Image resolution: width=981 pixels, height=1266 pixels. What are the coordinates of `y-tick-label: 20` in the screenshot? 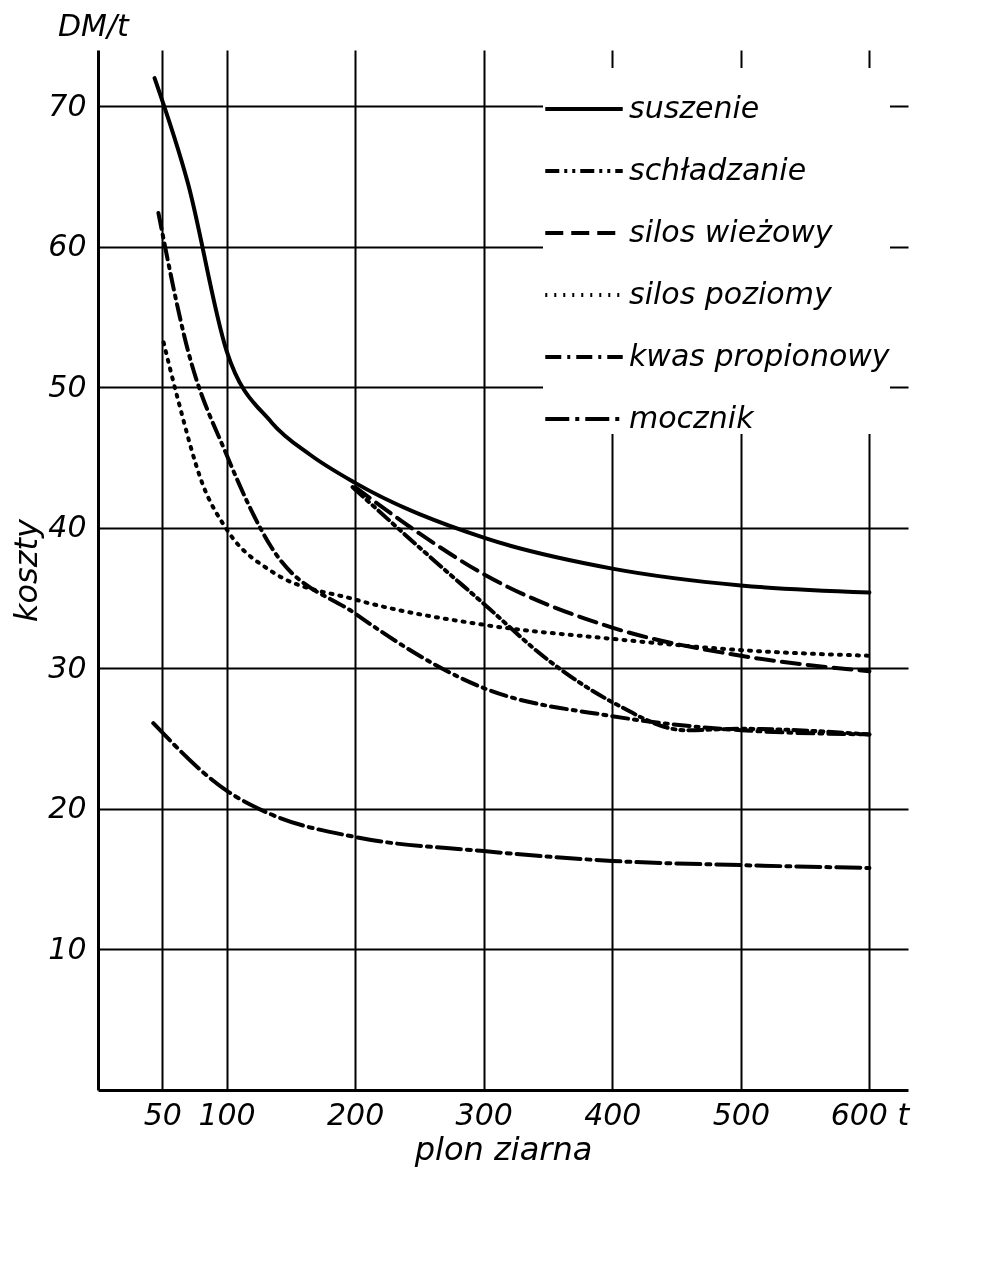 It's located at (67, 808).